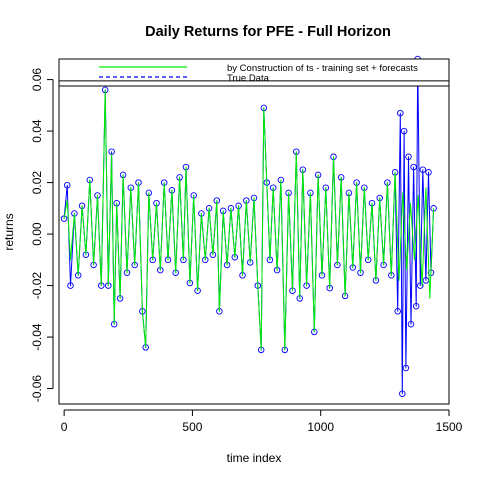  What do you see at coordinates (320, 427) in the screenshot?
I see `x-tick-label: 1000` at bounding box center [320, 427].